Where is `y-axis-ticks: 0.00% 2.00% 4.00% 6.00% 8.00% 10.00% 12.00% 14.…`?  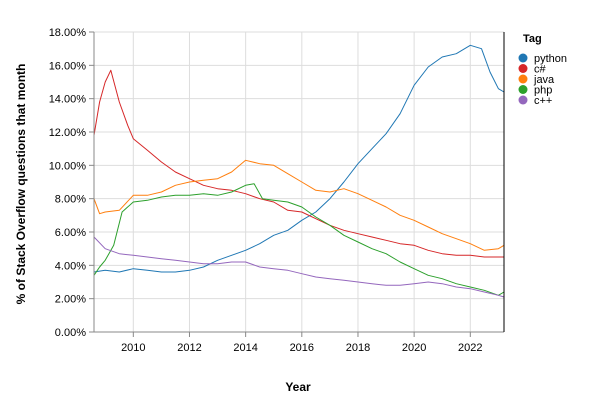
y-axis-ticks: 0.00% 2.00% 4.00% 6.00% 8.00% 10.00% 12.00% 14.… is located at coordinates (71, 183).